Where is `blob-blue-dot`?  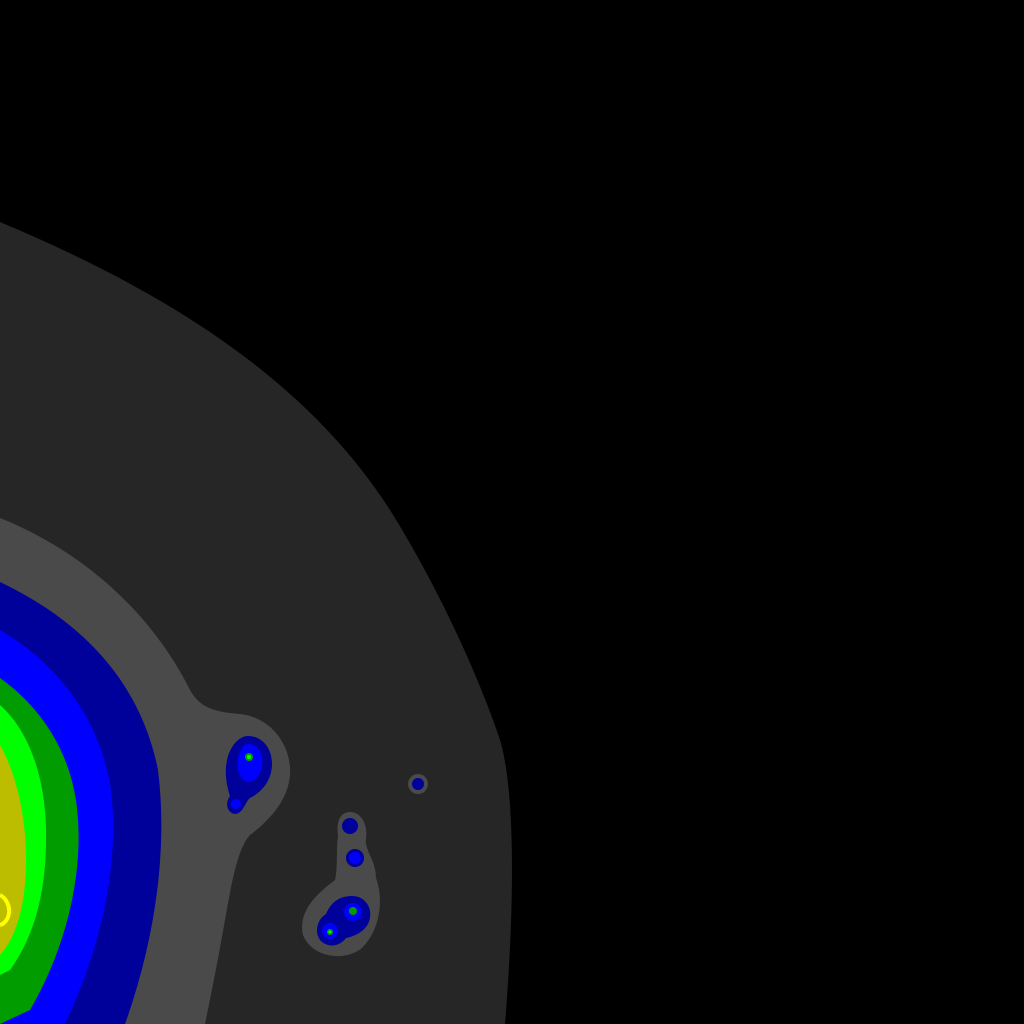 blob-blue-dot is located at coordinates (236, 804).